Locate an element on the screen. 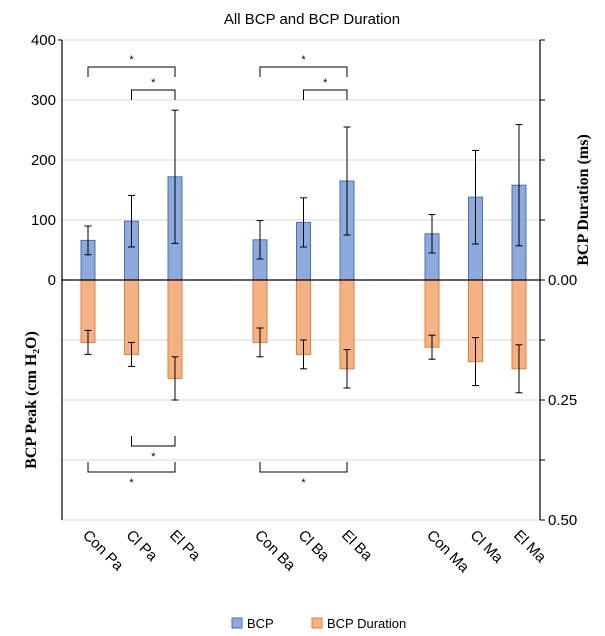 The width and height of the screenshot is (605, 636). chart-title: All BCP and BCP Duration is located at coordinates (312, 19).